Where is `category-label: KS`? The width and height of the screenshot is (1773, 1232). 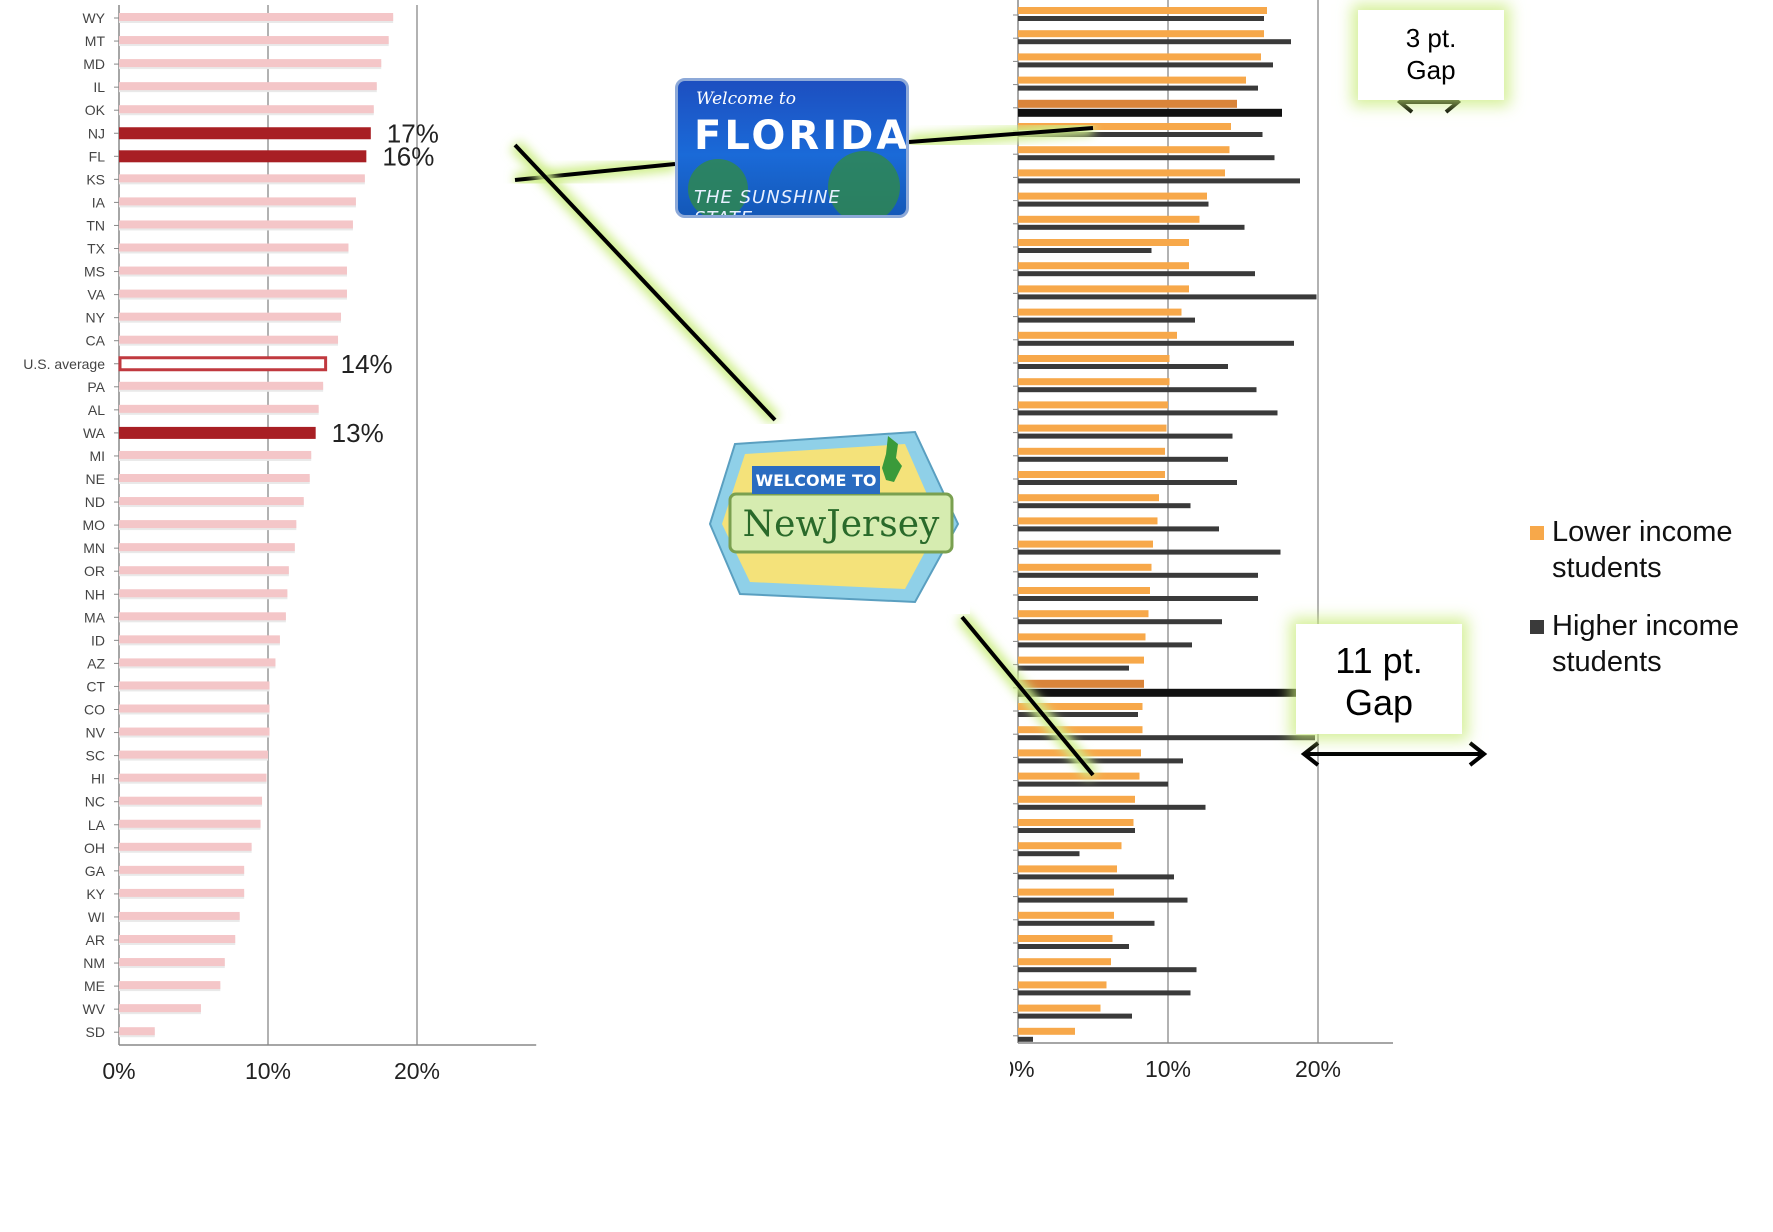 category-label: KS is located at coordinates (95, 179).